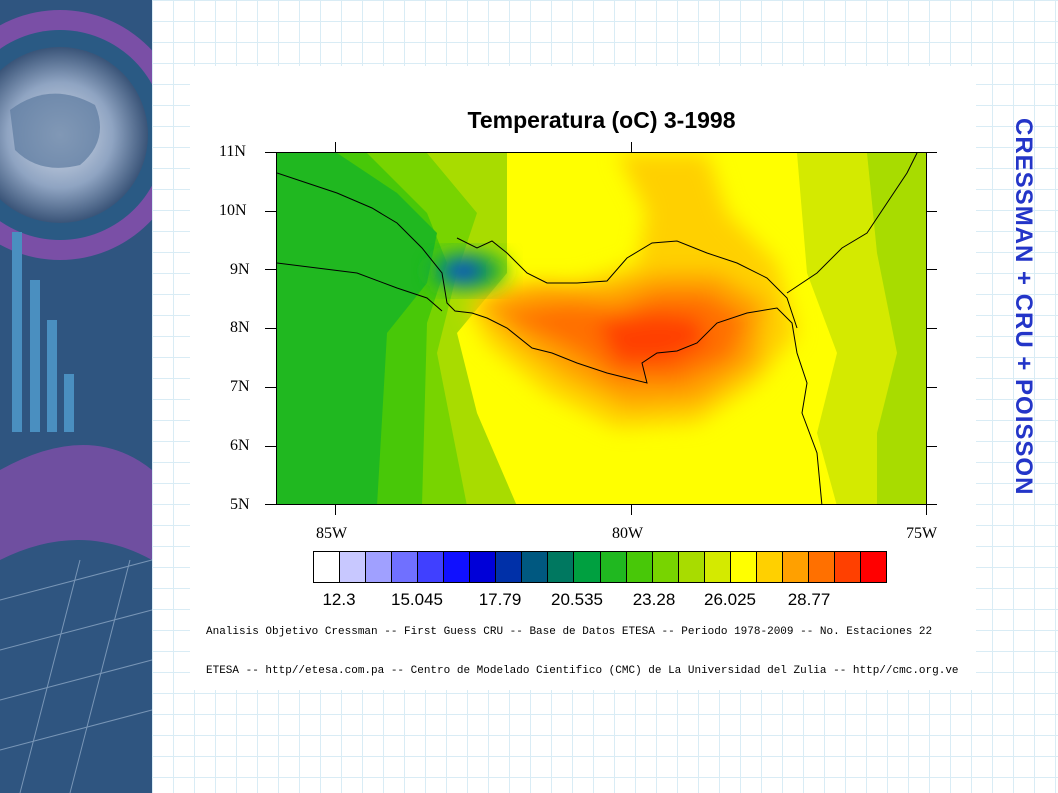 The image size is (1058, 793). I want to click on map-title: Temperatura (oC) 3-1998, so click(601, 120).